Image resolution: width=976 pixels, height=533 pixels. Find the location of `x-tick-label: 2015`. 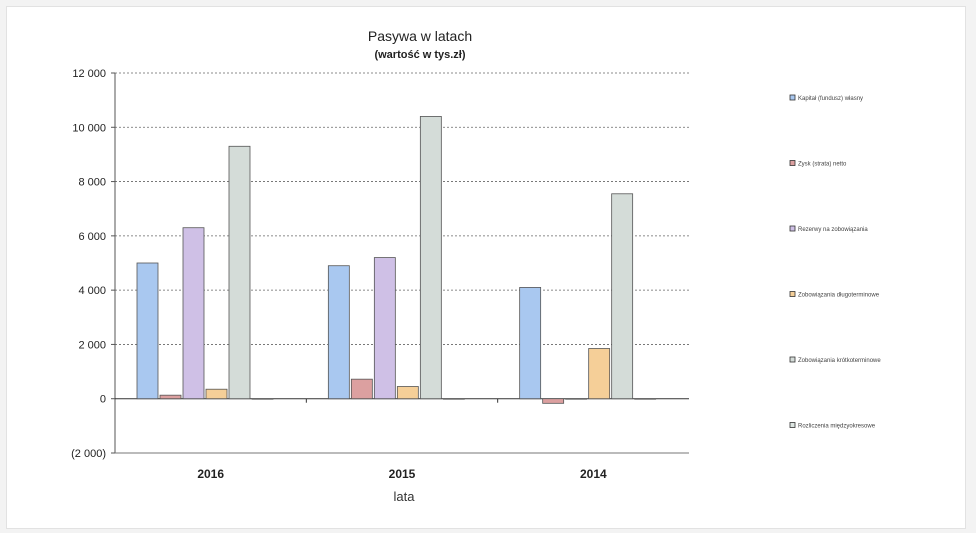

x-tick-label: 2015 is located at coordinates (402, 474).